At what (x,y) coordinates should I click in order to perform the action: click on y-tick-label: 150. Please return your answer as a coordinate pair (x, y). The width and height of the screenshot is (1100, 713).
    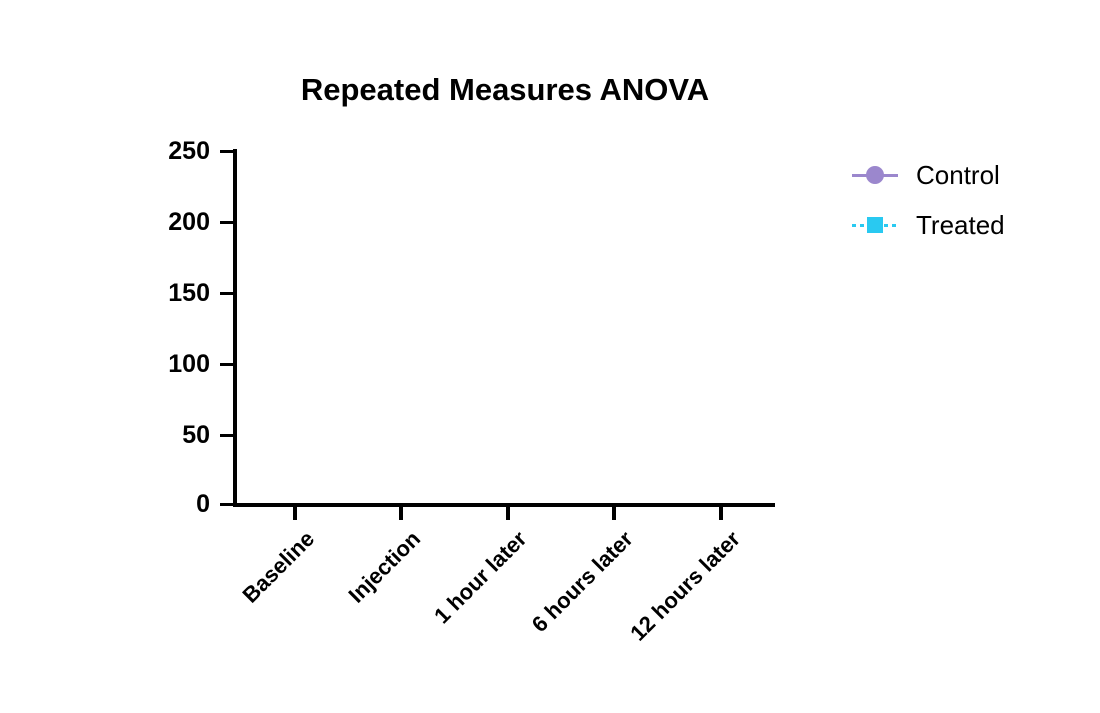
    Looking at the image, I should click on (189, 293).